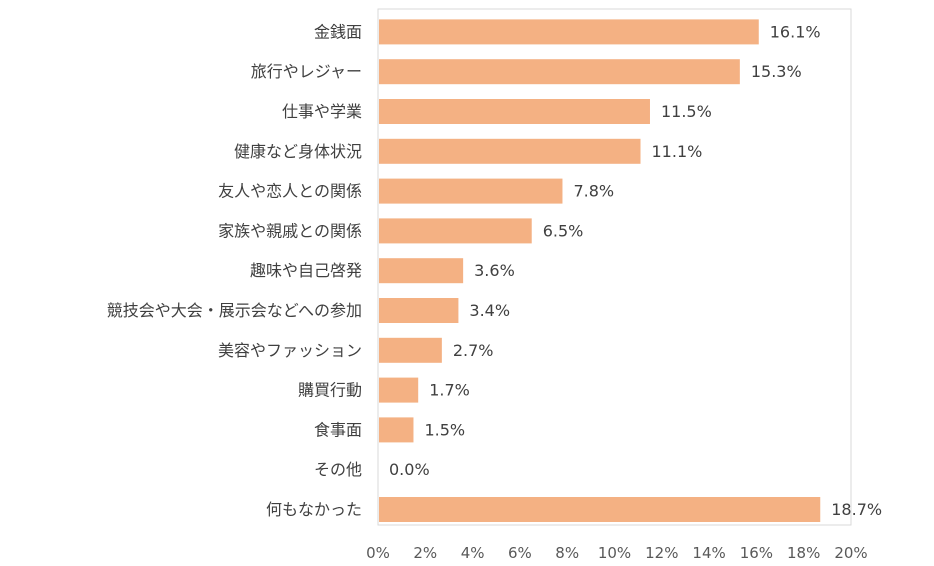 Image resolution: width=934 pixels, height=566 pixels. What do you see at coordinates (520, 553) in the screenshot?
I see `x-tick-label: 6%` at bounding box center [520, 553].